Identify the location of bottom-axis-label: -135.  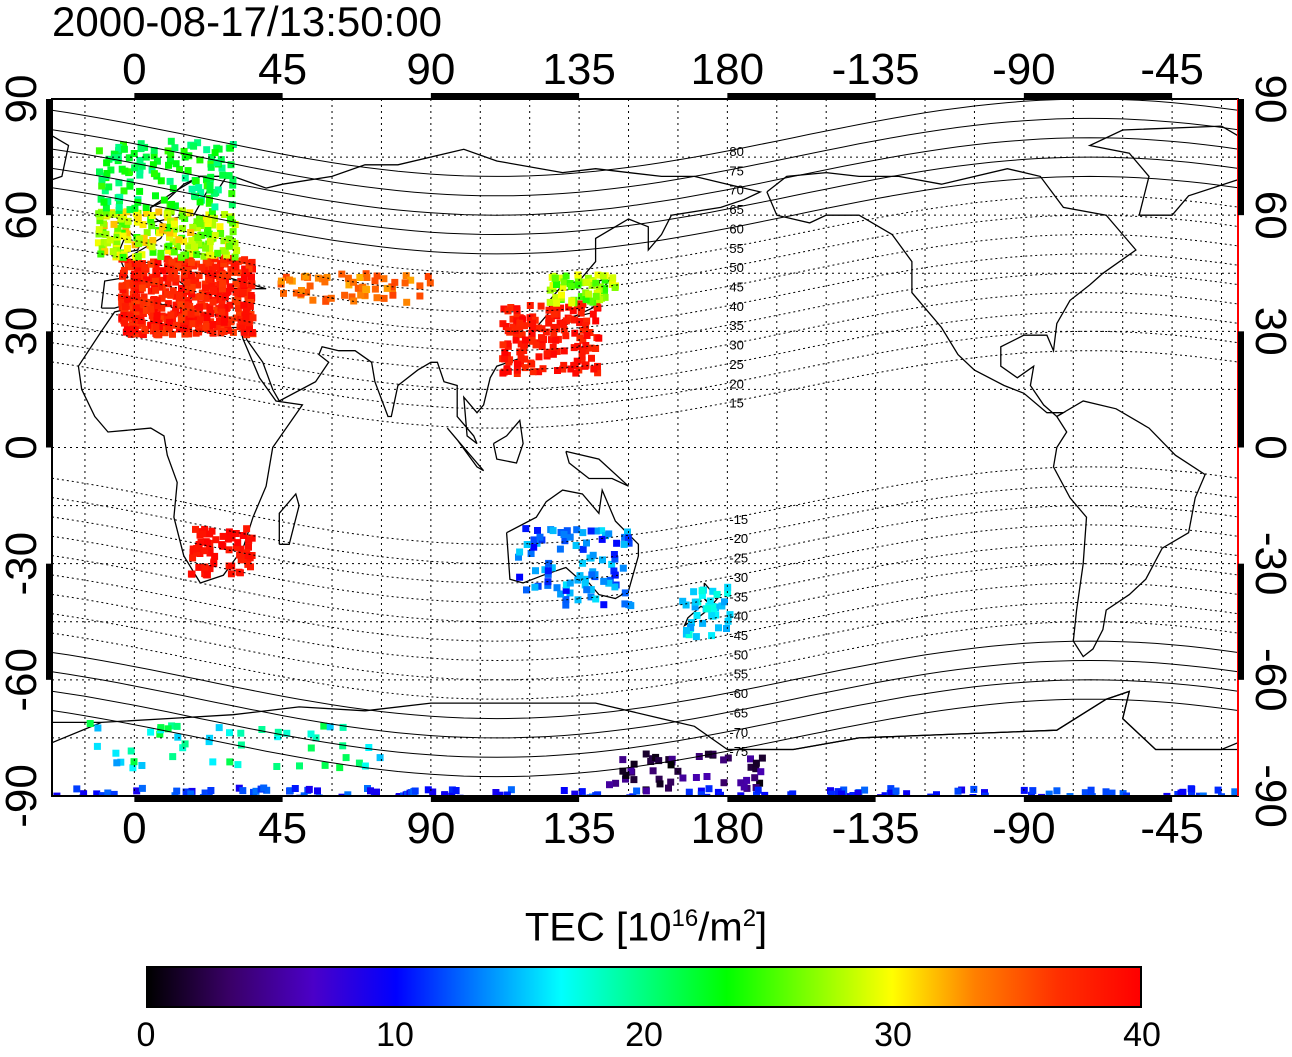
(876, 828).